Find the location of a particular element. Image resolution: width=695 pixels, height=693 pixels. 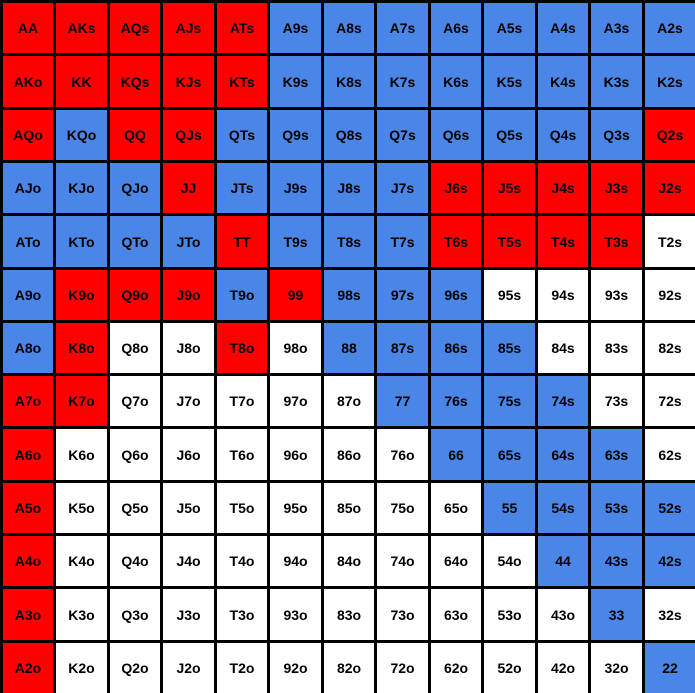

hand-cell-55: 55 is located at coordinates (509, 508).